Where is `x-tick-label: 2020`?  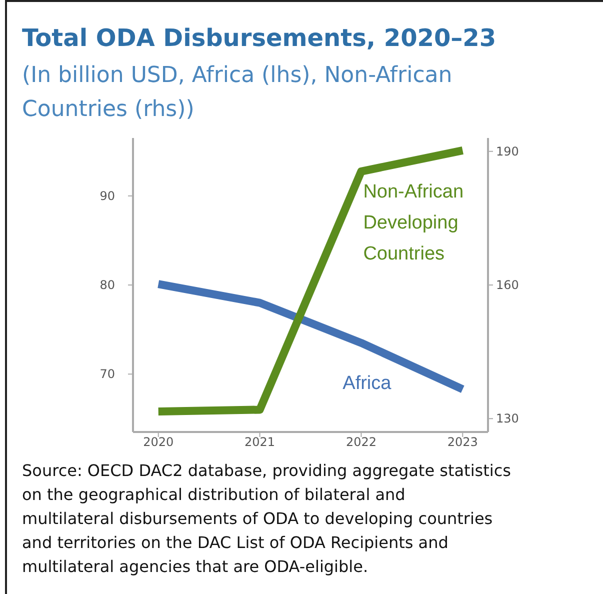
x-tick-label: 2020 is located at coordinates (158, 442).